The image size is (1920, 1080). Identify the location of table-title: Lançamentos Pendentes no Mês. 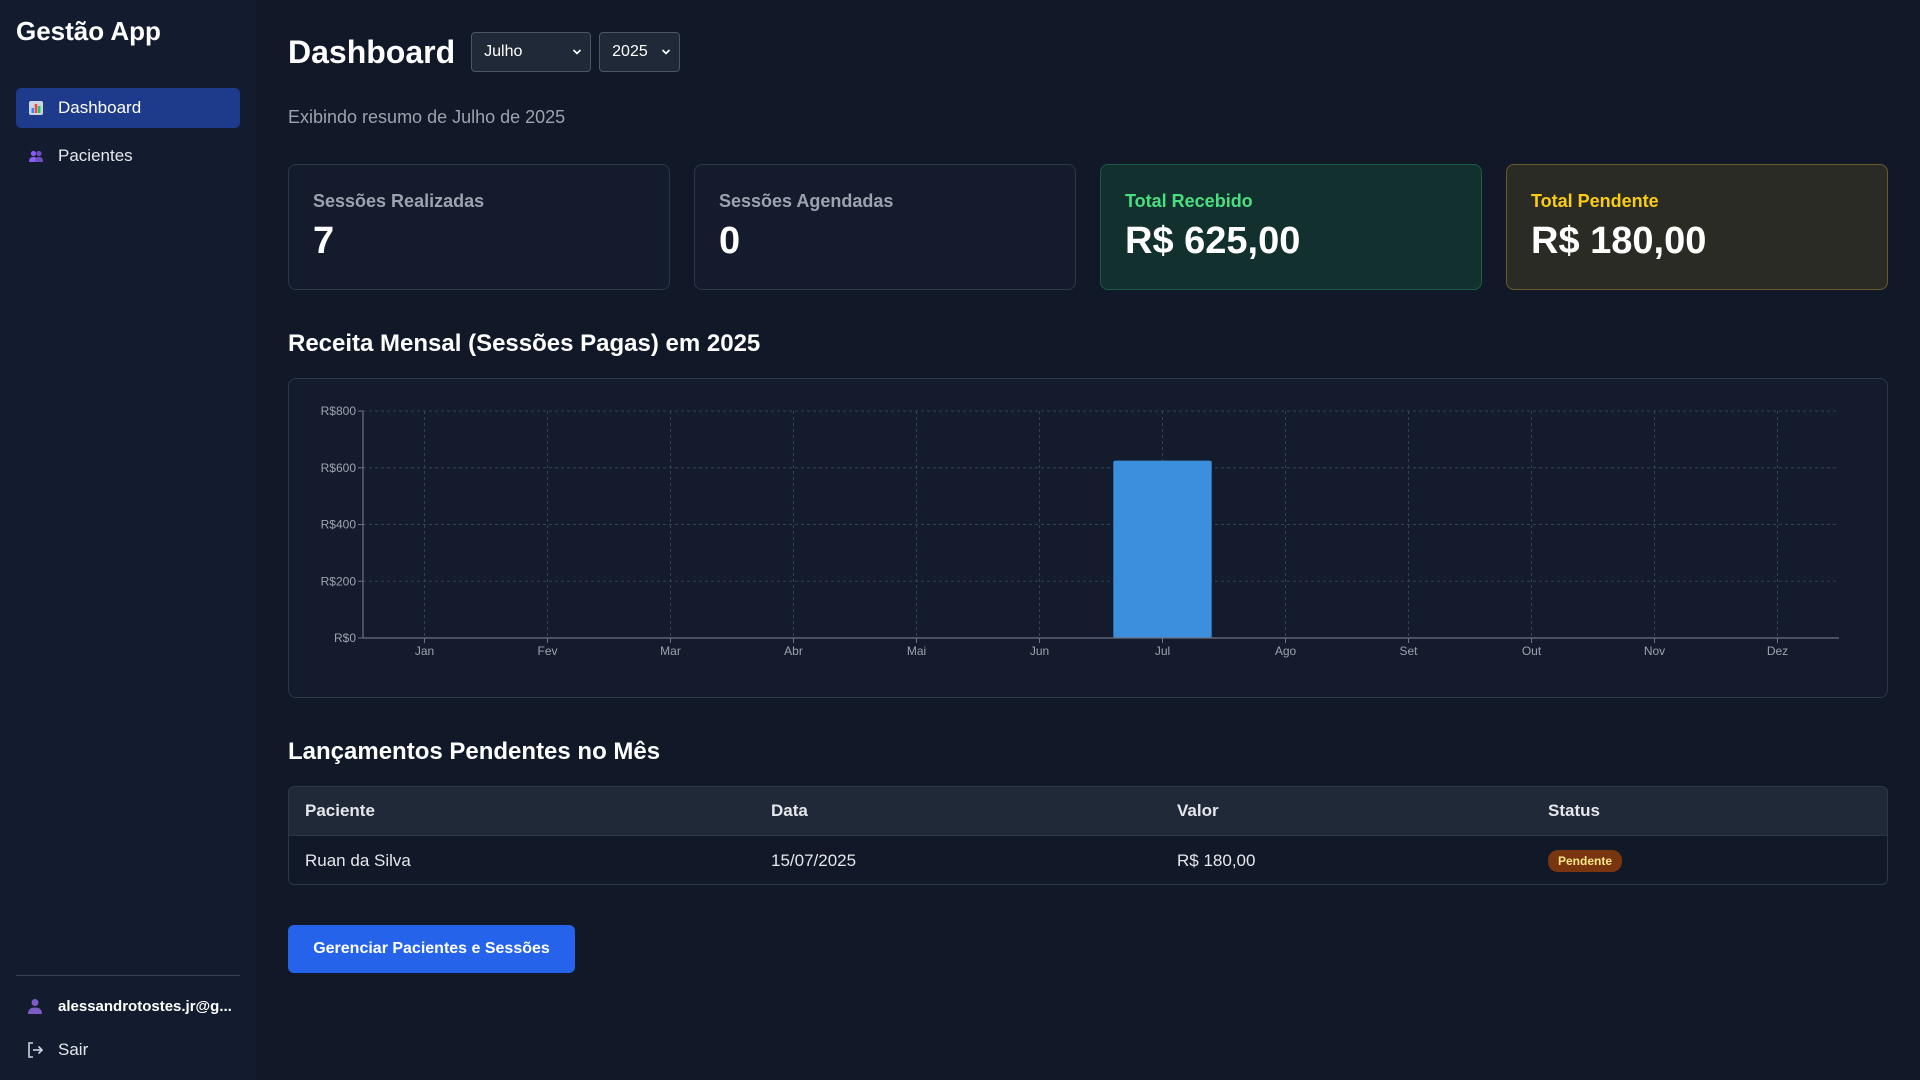
(474, 751).